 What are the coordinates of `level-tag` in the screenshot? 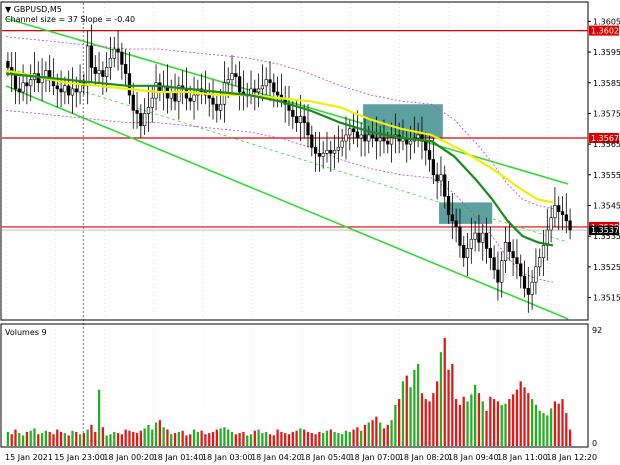 It's located at (604, 30).